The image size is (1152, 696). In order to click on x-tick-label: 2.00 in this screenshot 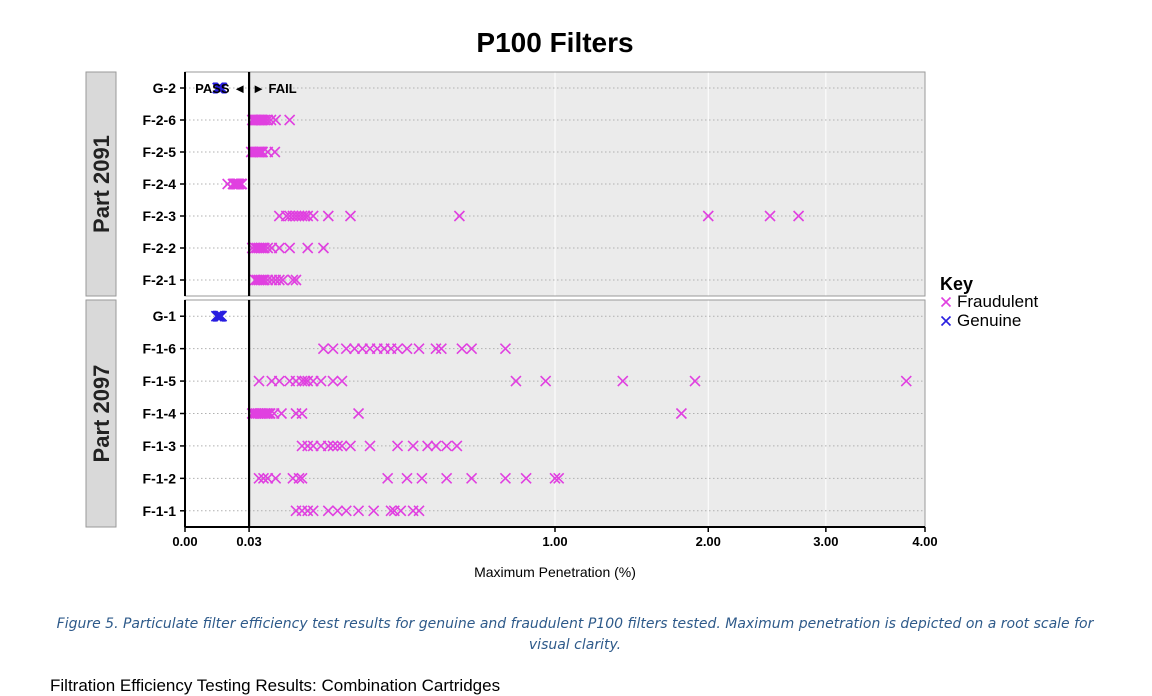, I will do `click(708, 541)`.